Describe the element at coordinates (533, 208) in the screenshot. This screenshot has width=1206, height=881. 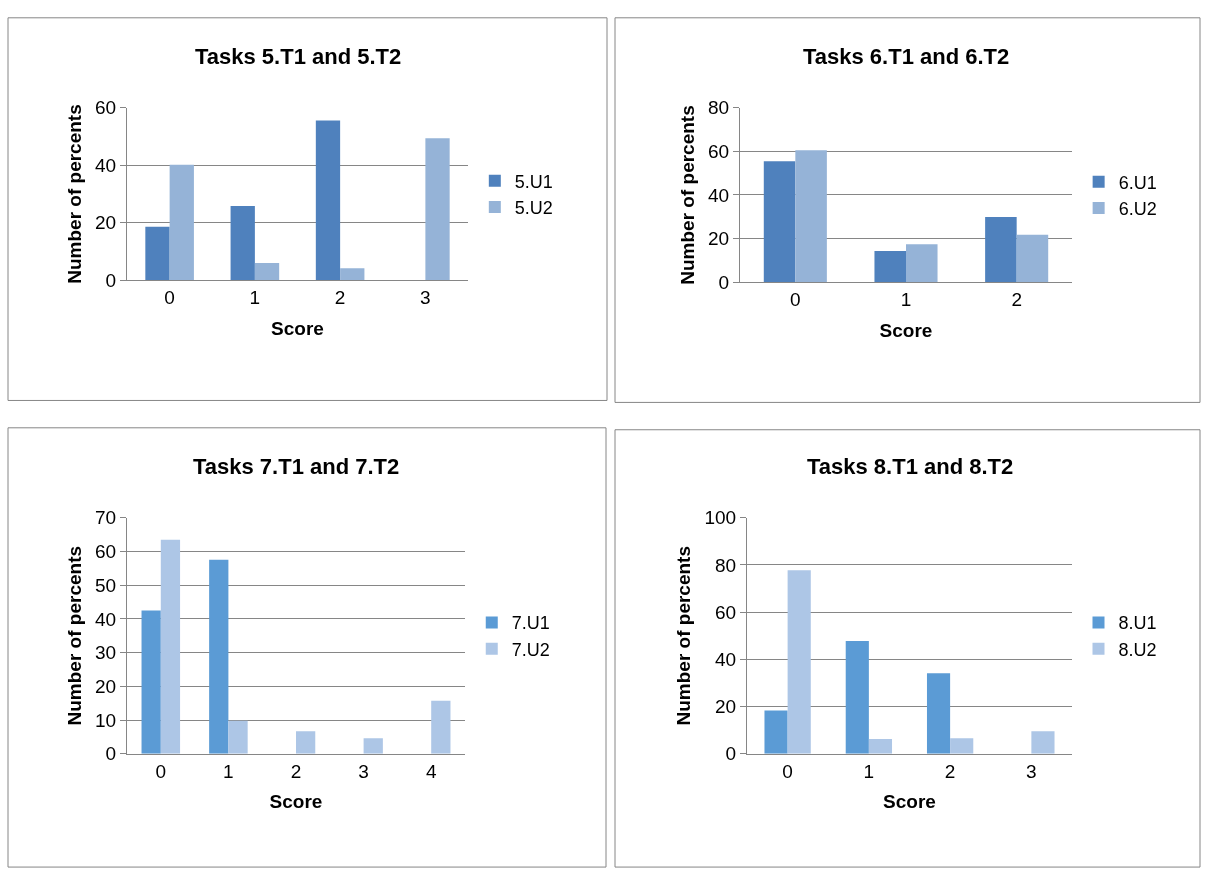
I see `legend-label: 5.U2` at that location.